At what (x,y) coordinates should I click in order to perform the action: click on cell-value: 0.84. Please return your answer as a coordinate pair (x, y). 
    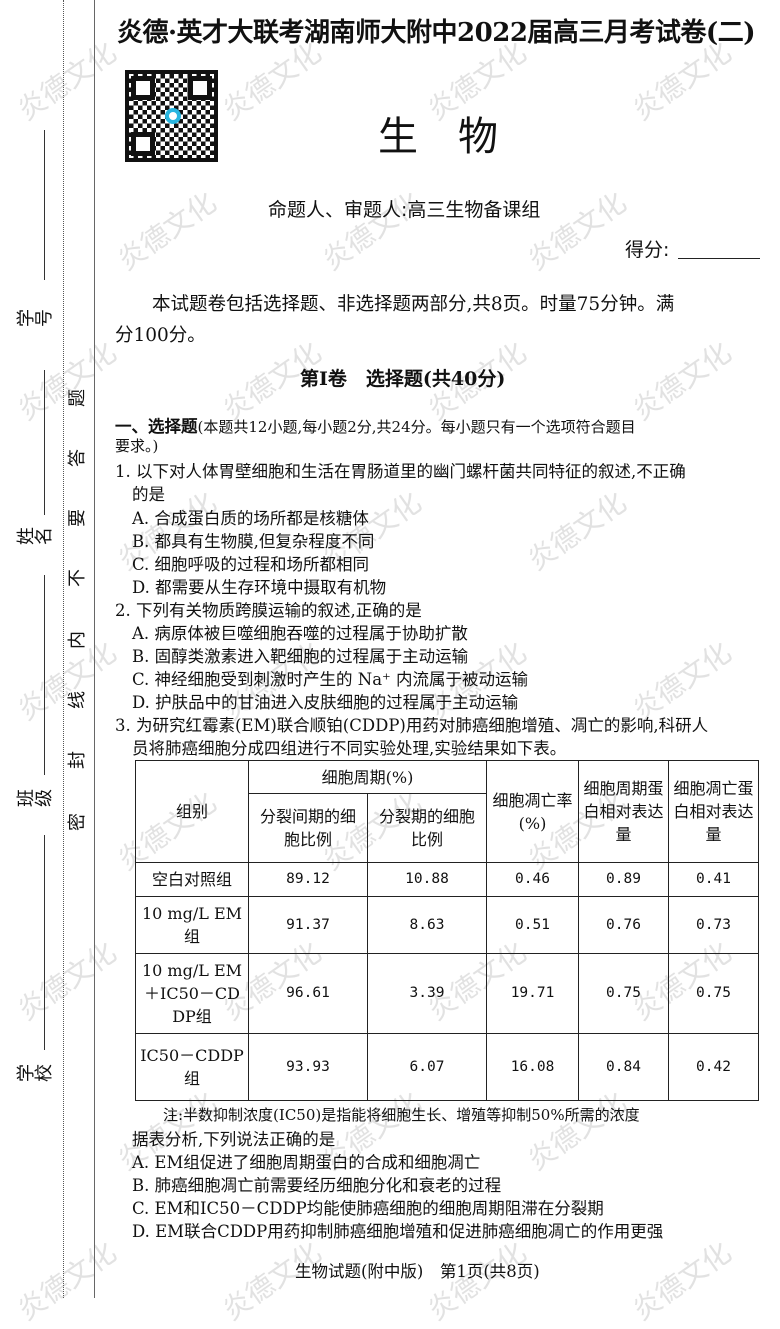
    Looking at the image, I should click on (624, 1067).